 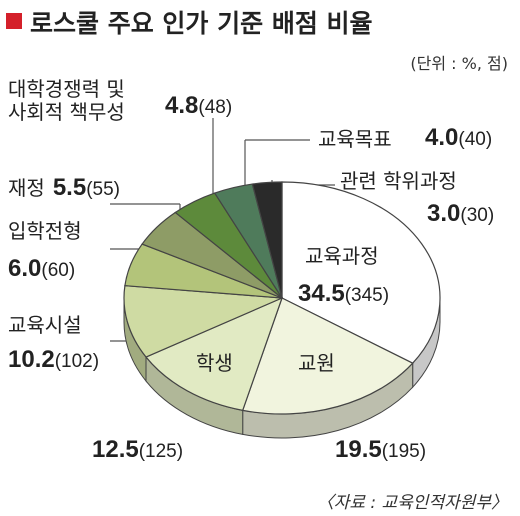 What do you see at coordinates (444, 213) in the screenshot?
I see `value-label: 3.0` at bounding box center [444, 213].